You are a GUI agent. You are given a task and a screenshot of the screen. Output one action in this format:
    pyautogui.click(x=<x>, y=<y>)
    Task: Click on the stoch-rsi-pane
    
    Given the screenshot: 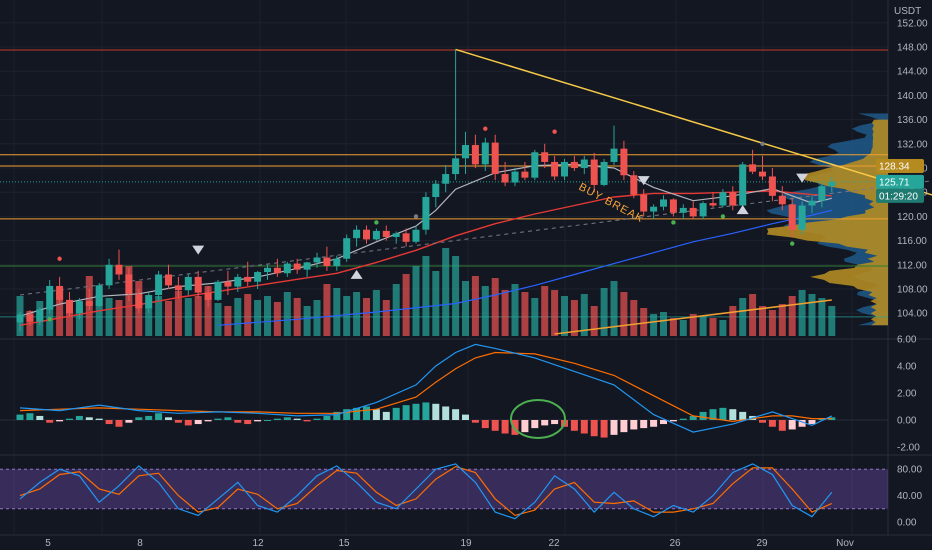 What is the action you would take?
    pyautogui.click(x=444, y=491)
    